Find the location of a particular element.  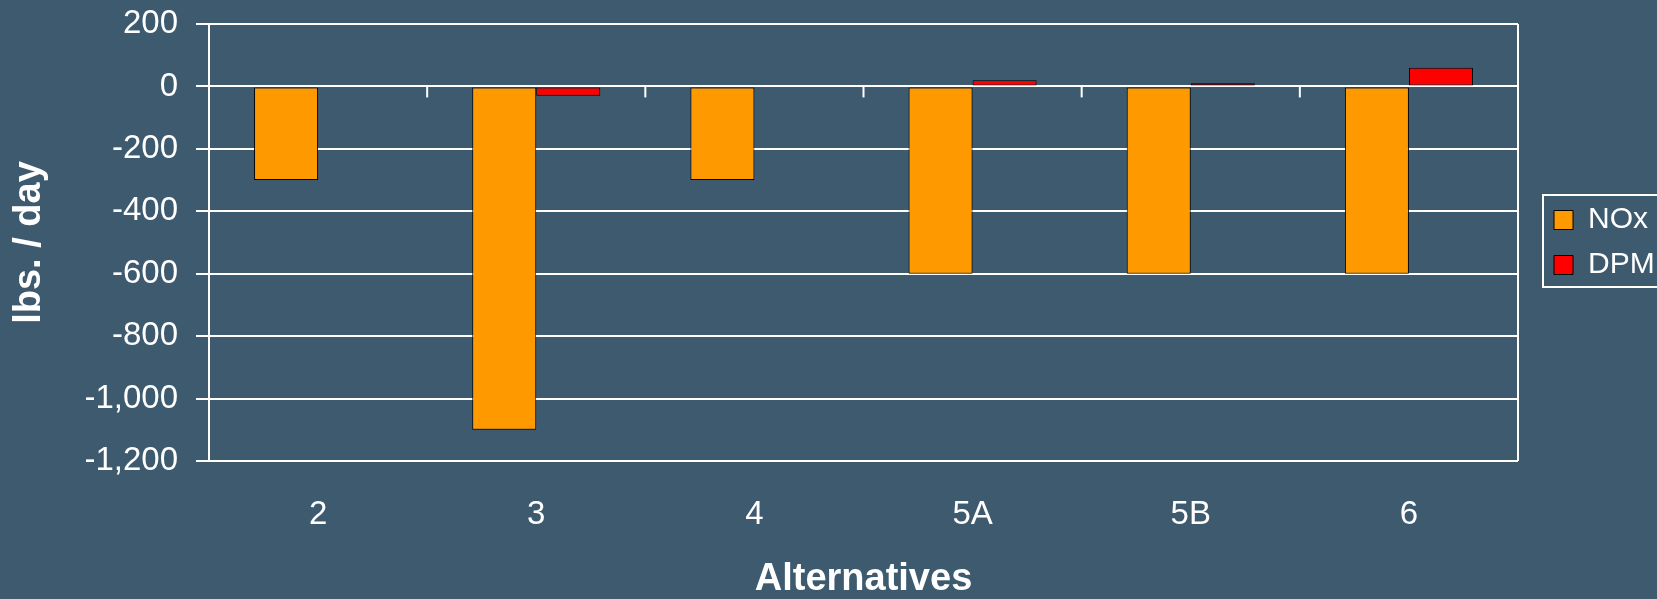

y-tick-label: 200 is located at coordinates (150, 22).